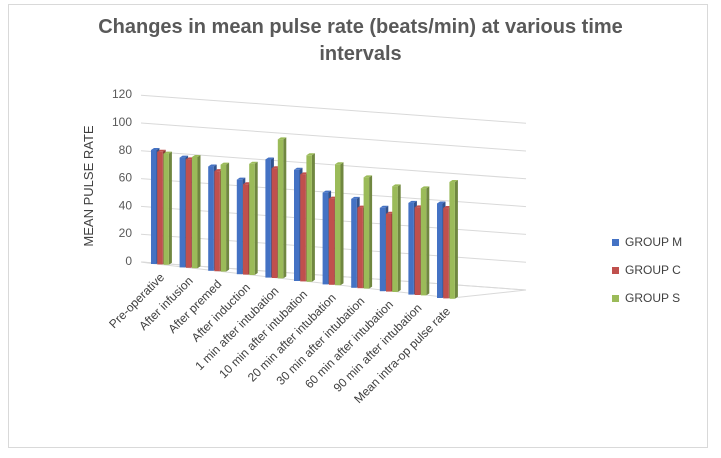 Image resolution: width=721 pixels, height=458 pixels. Describe the element at coordinates (122, 122) in the screenshot. I see `y-tick-label: 100` at that location.